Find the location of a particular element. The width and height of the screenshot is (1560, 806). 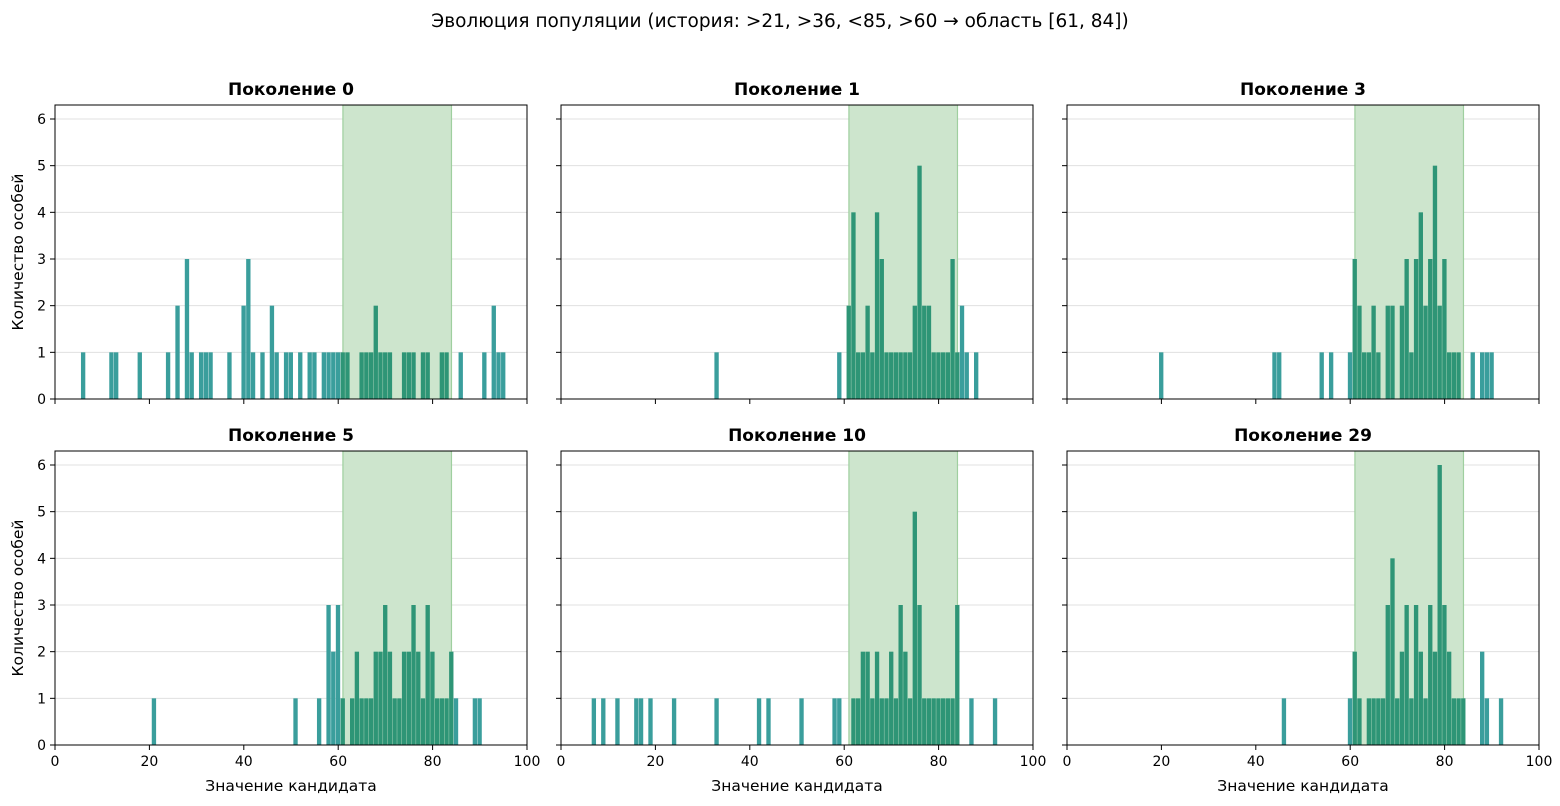

chart-panel-2: Поколение 1 is located at coordinates (795, 242).